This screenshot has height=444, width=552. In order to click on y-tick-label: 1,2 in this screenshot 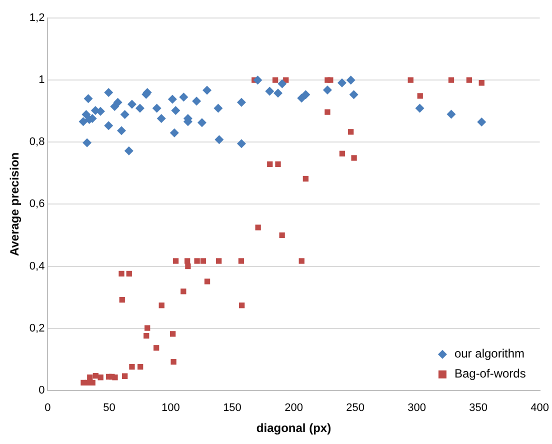, I will do `click(37, 18)`.